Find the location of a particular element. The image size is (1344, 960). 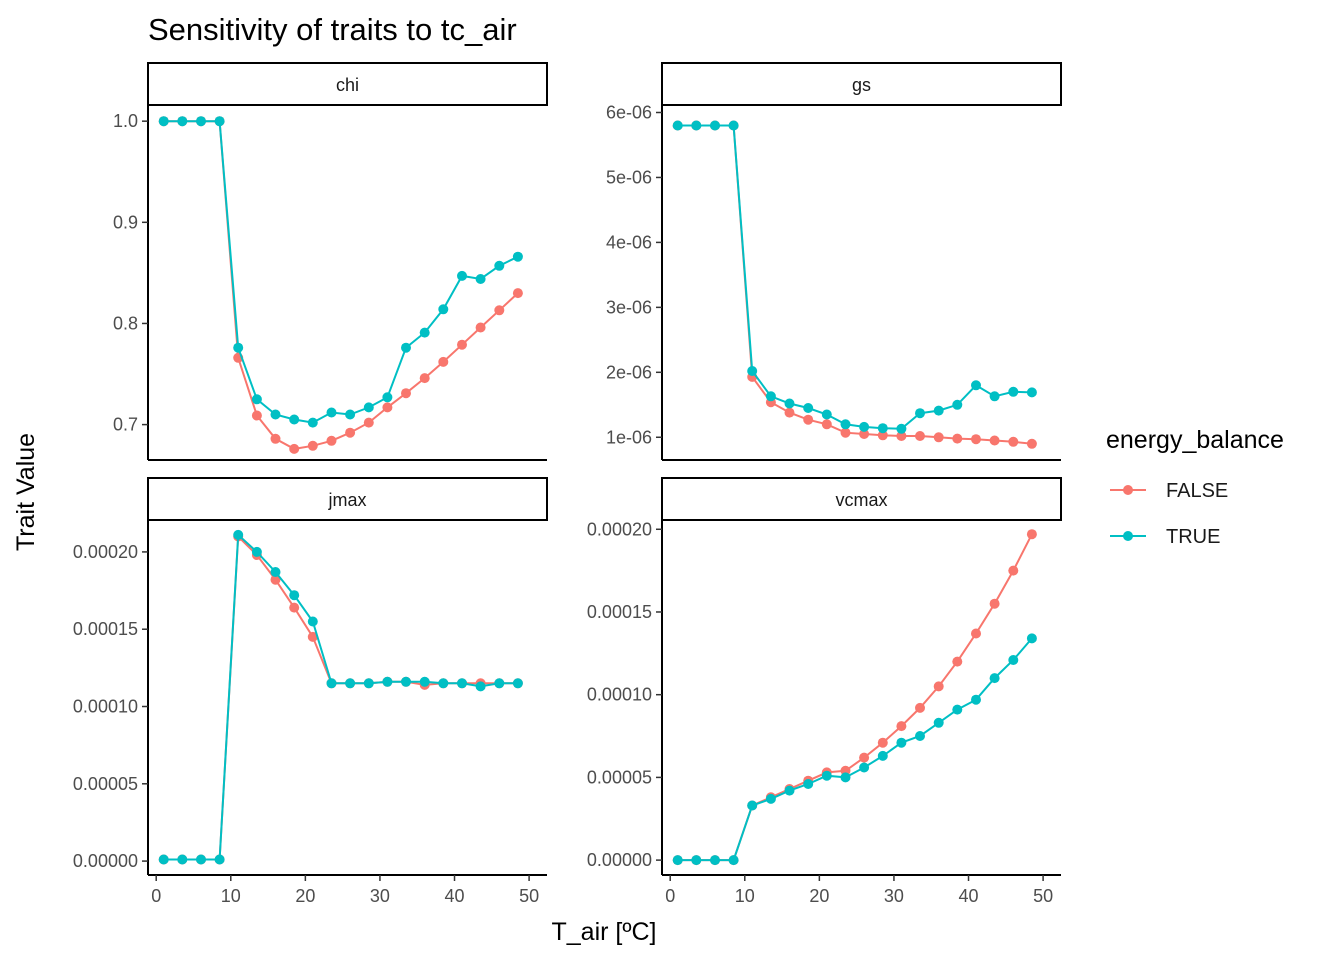

legend-label: FALSE is located at coordinates (1197, 491).